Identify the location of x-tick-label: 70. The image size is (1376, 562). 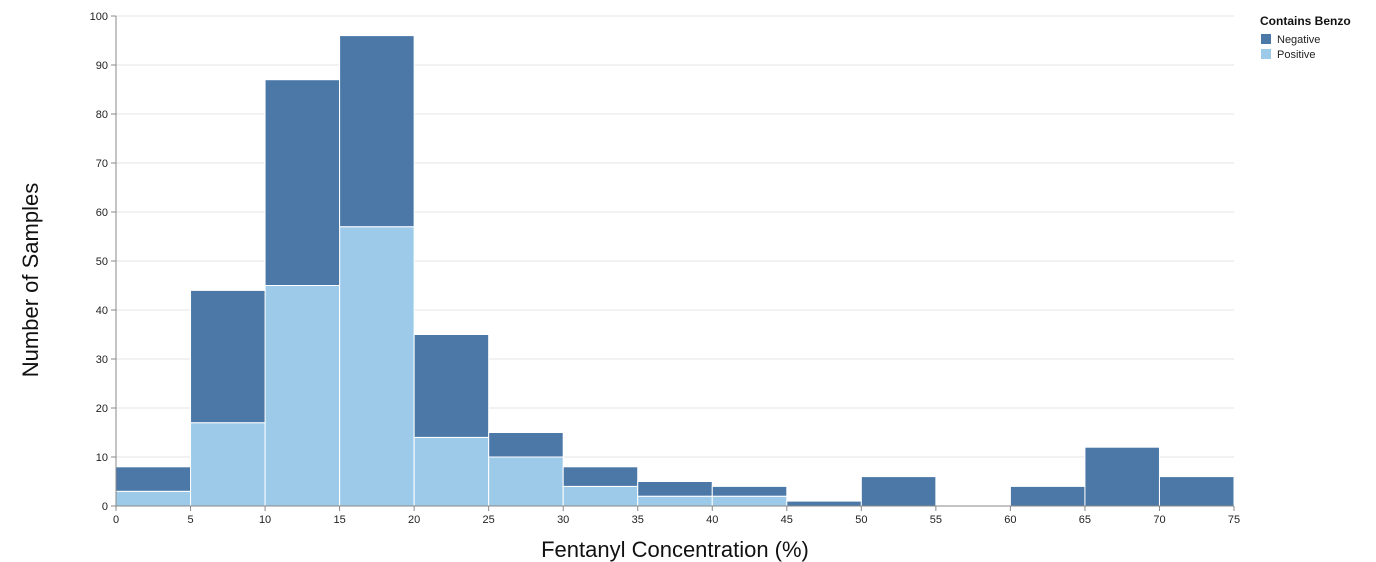
(1159, 520).